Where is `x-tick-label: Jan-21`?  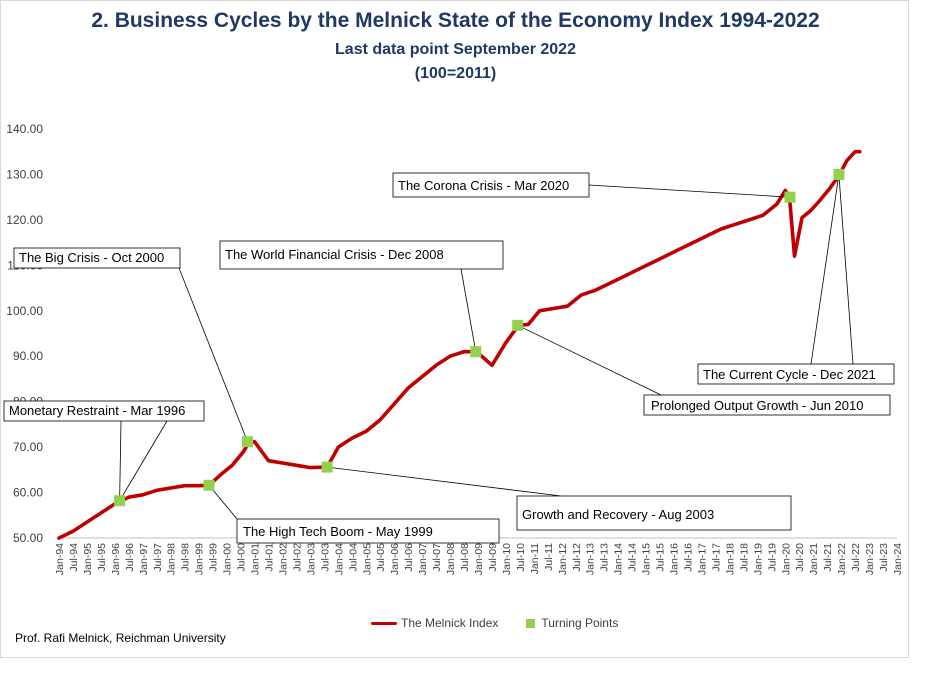 x-tick-label: Jan-21 is located at coordinates (814, 559).